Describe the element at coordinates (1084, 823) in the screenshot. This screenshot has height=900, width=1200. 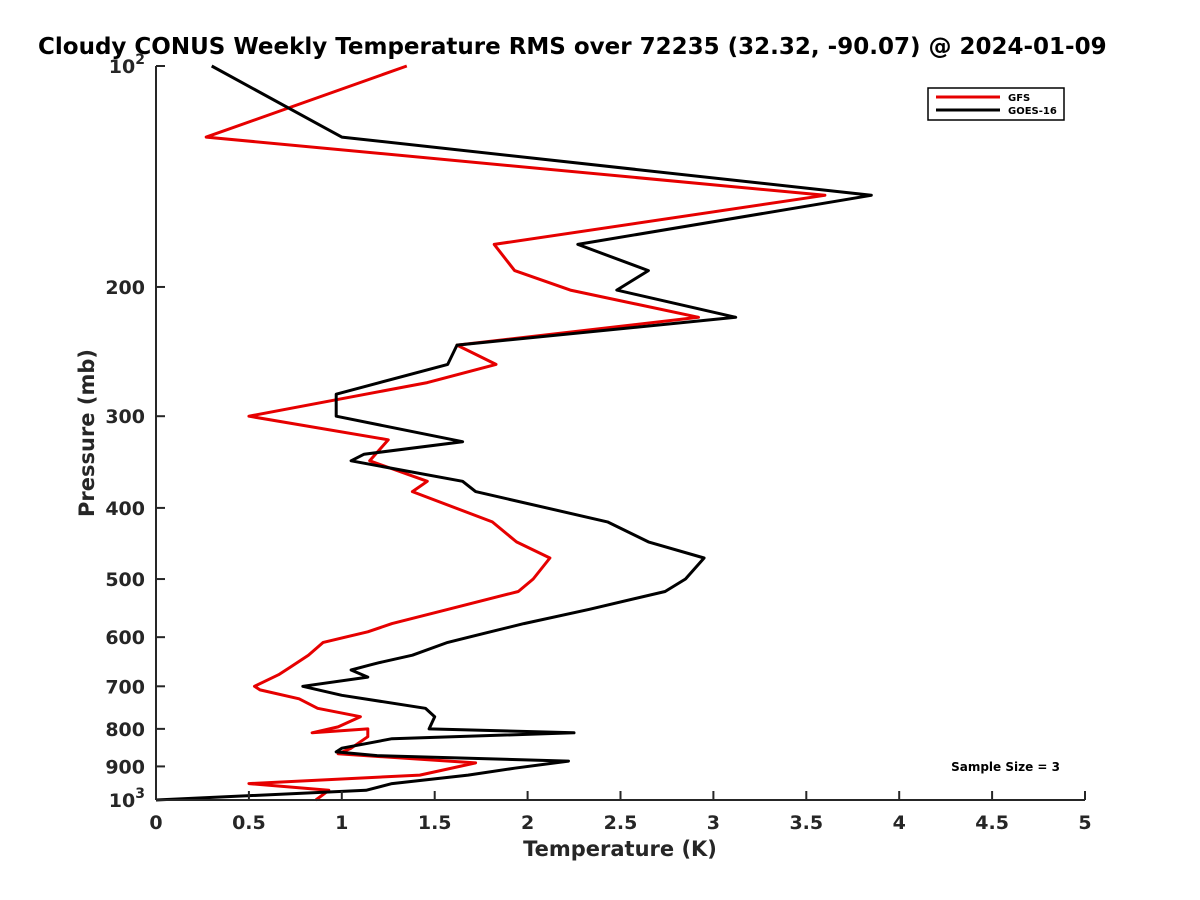
I see `x-tick-label: 5` at that location.